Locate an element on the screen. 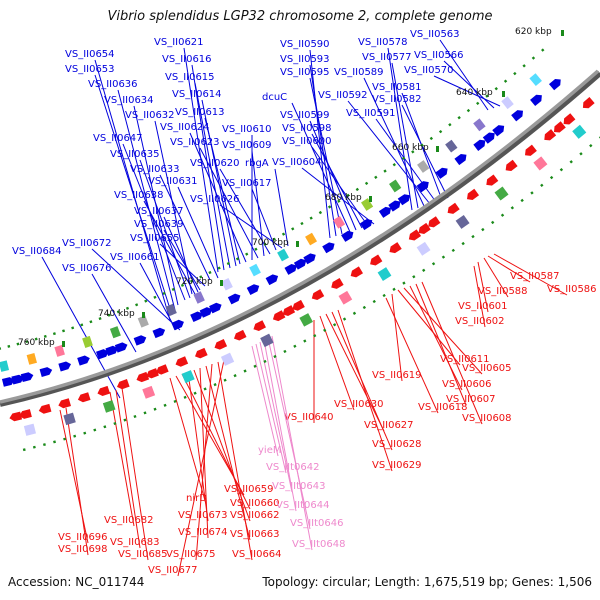 The width and height of the screenshot is (600, 600). reverse-gene-label: VS_II0682 is located at coordinates (129, 520).